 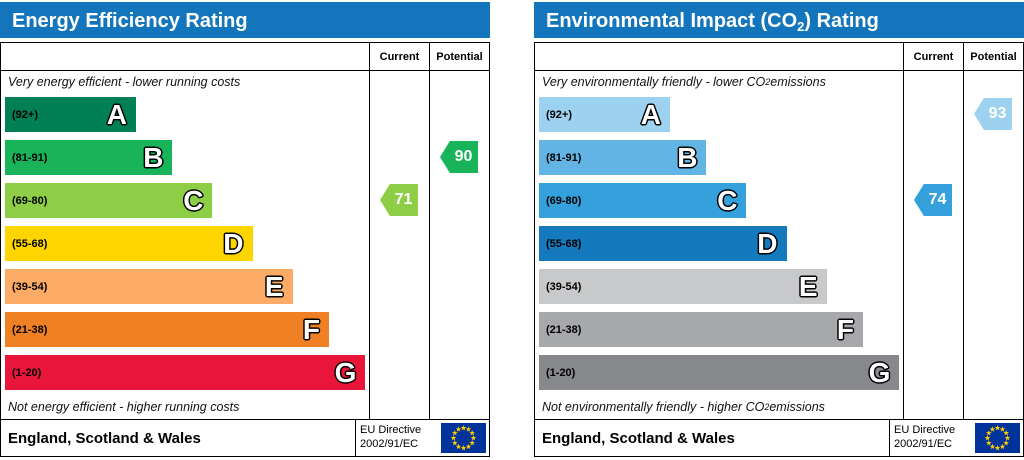 I want to click on band-letter: E, so click(x=274, y=286).